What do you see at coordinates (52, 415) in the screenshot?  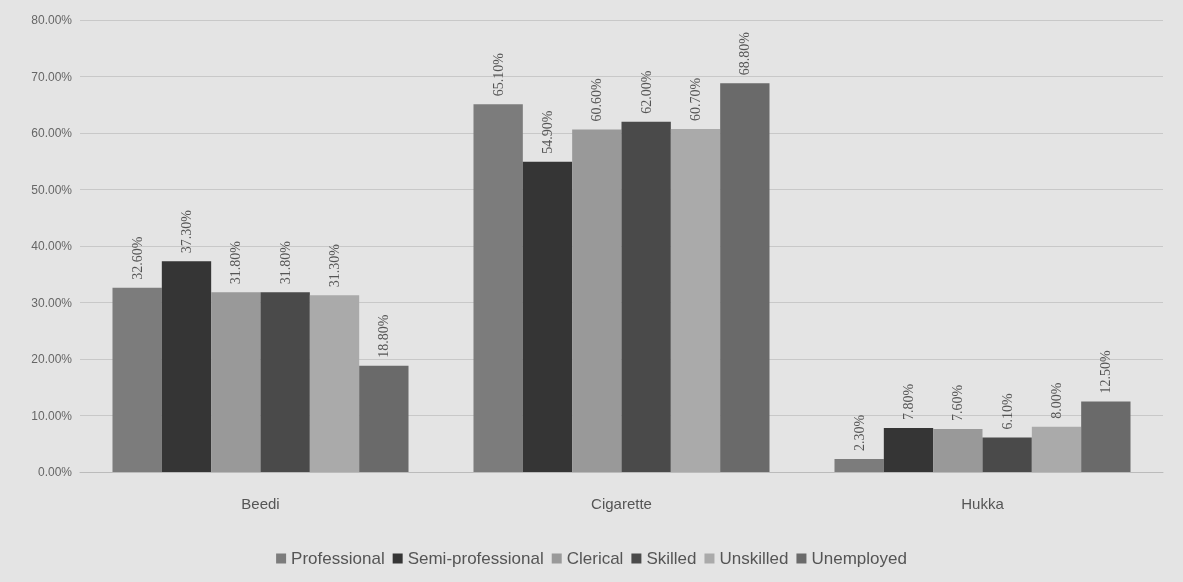 I see `y-tick-label: 10.00%` at bounding box center [52, 415].